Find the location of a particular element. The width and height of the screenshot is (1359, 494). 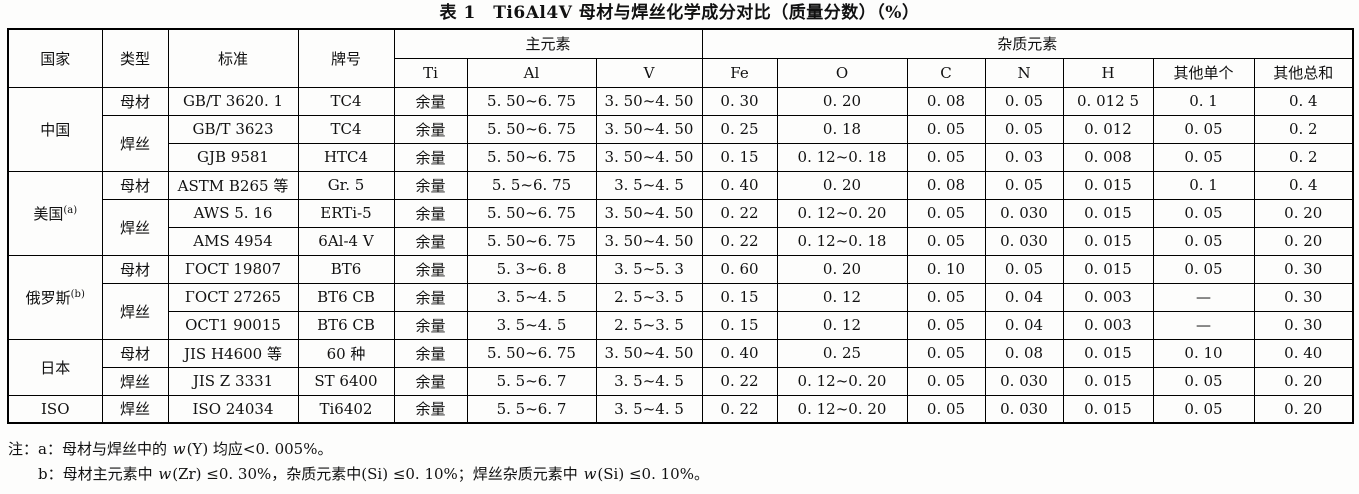

cell-value: 0. 04 is located at coordinates (1024, 325).